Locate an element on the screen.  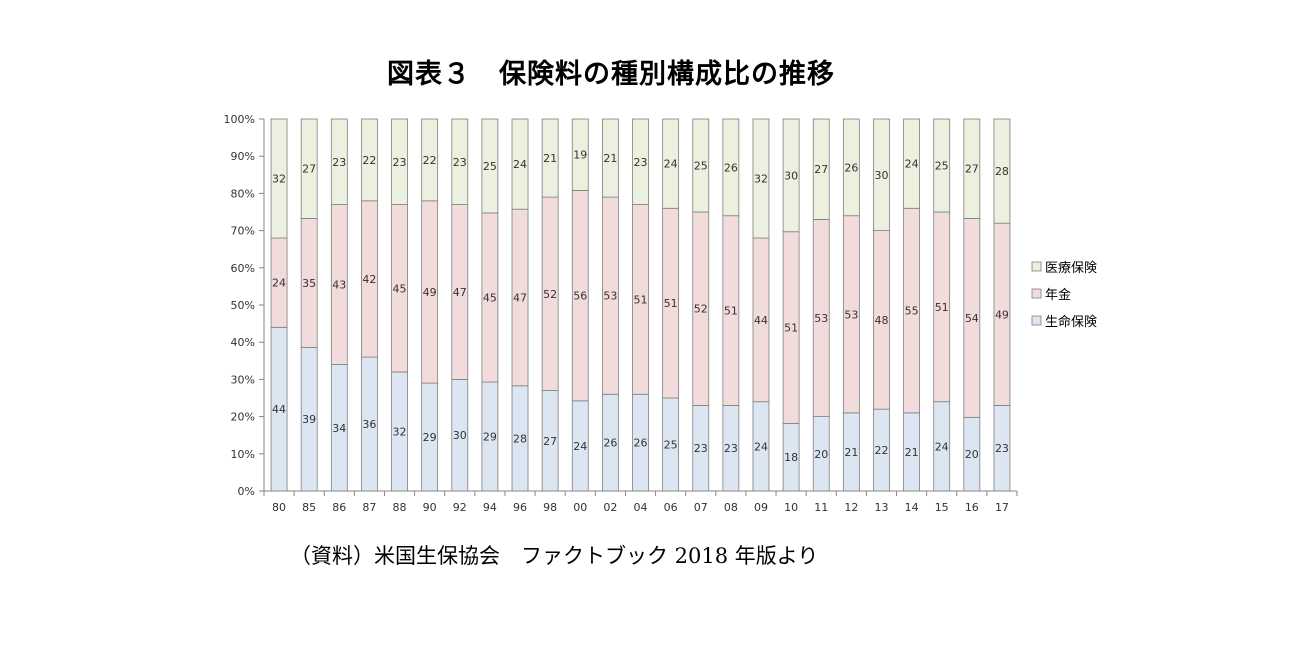
data-label: 56 is located at coordinates (580, 296).